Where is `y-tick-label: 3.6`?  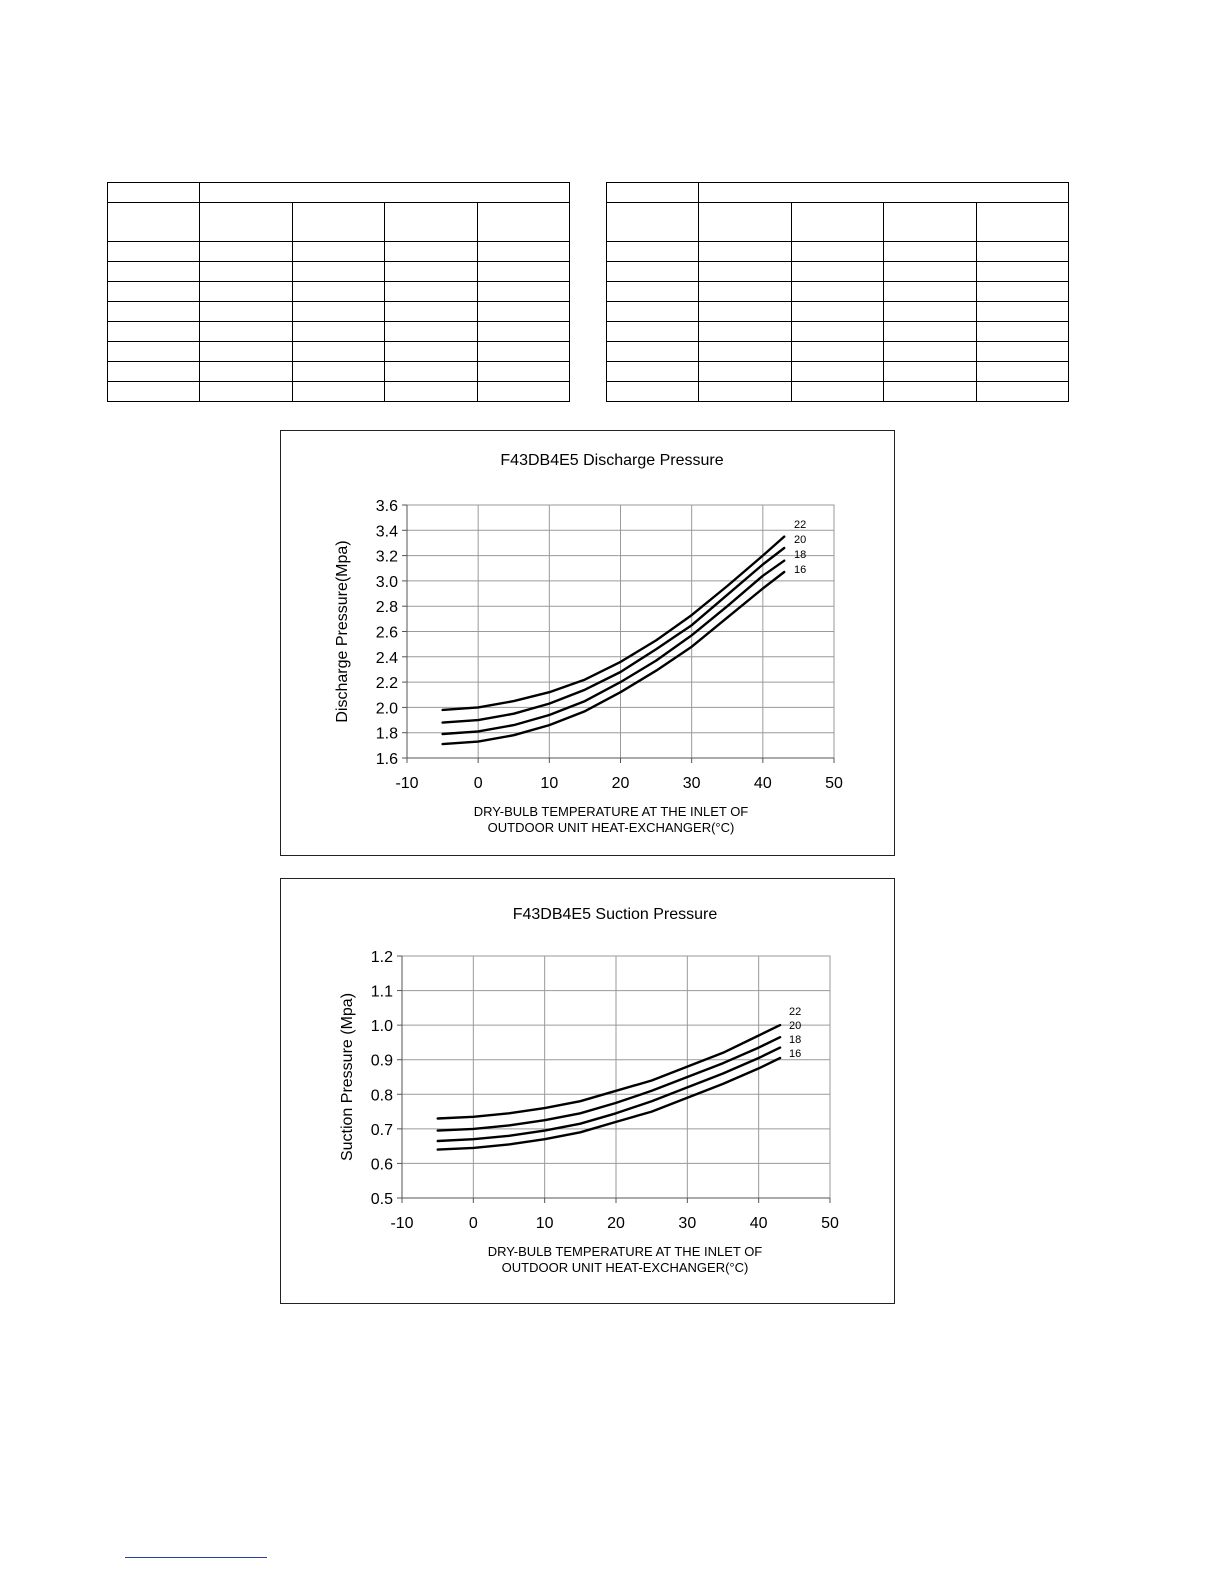 y-tick-label: 3.6 is located at coordinates (387, 506).